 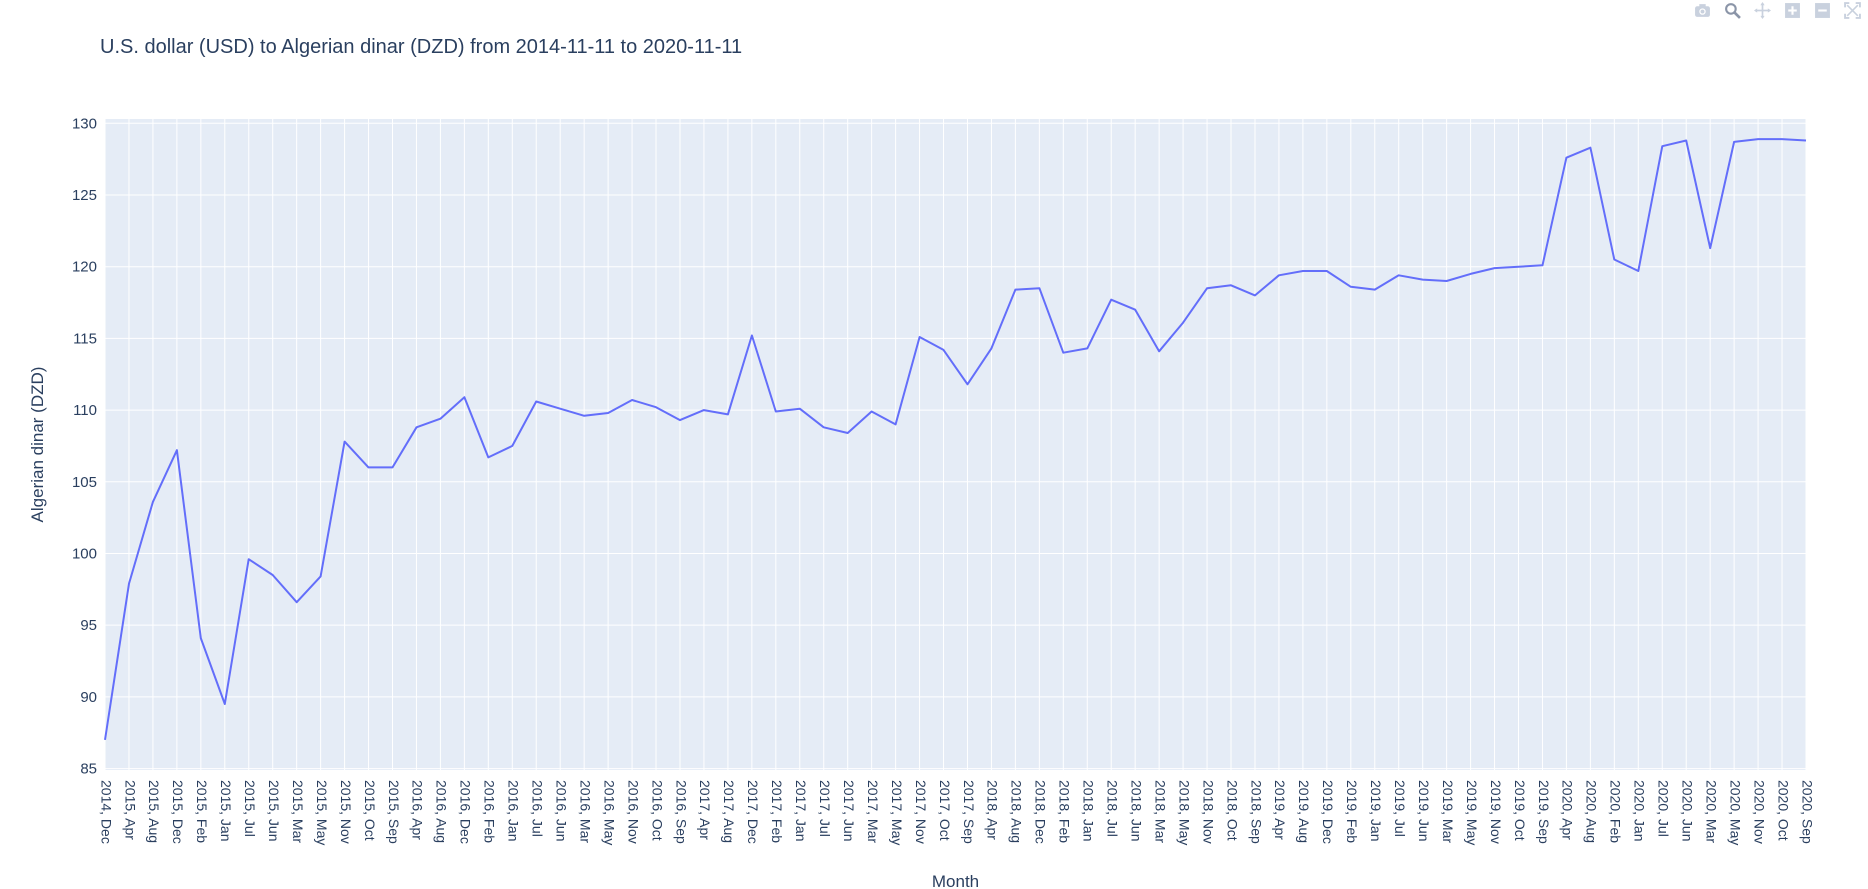 I want to click on x-tick-label: 2017, Oct, so click(x=945, y=810).